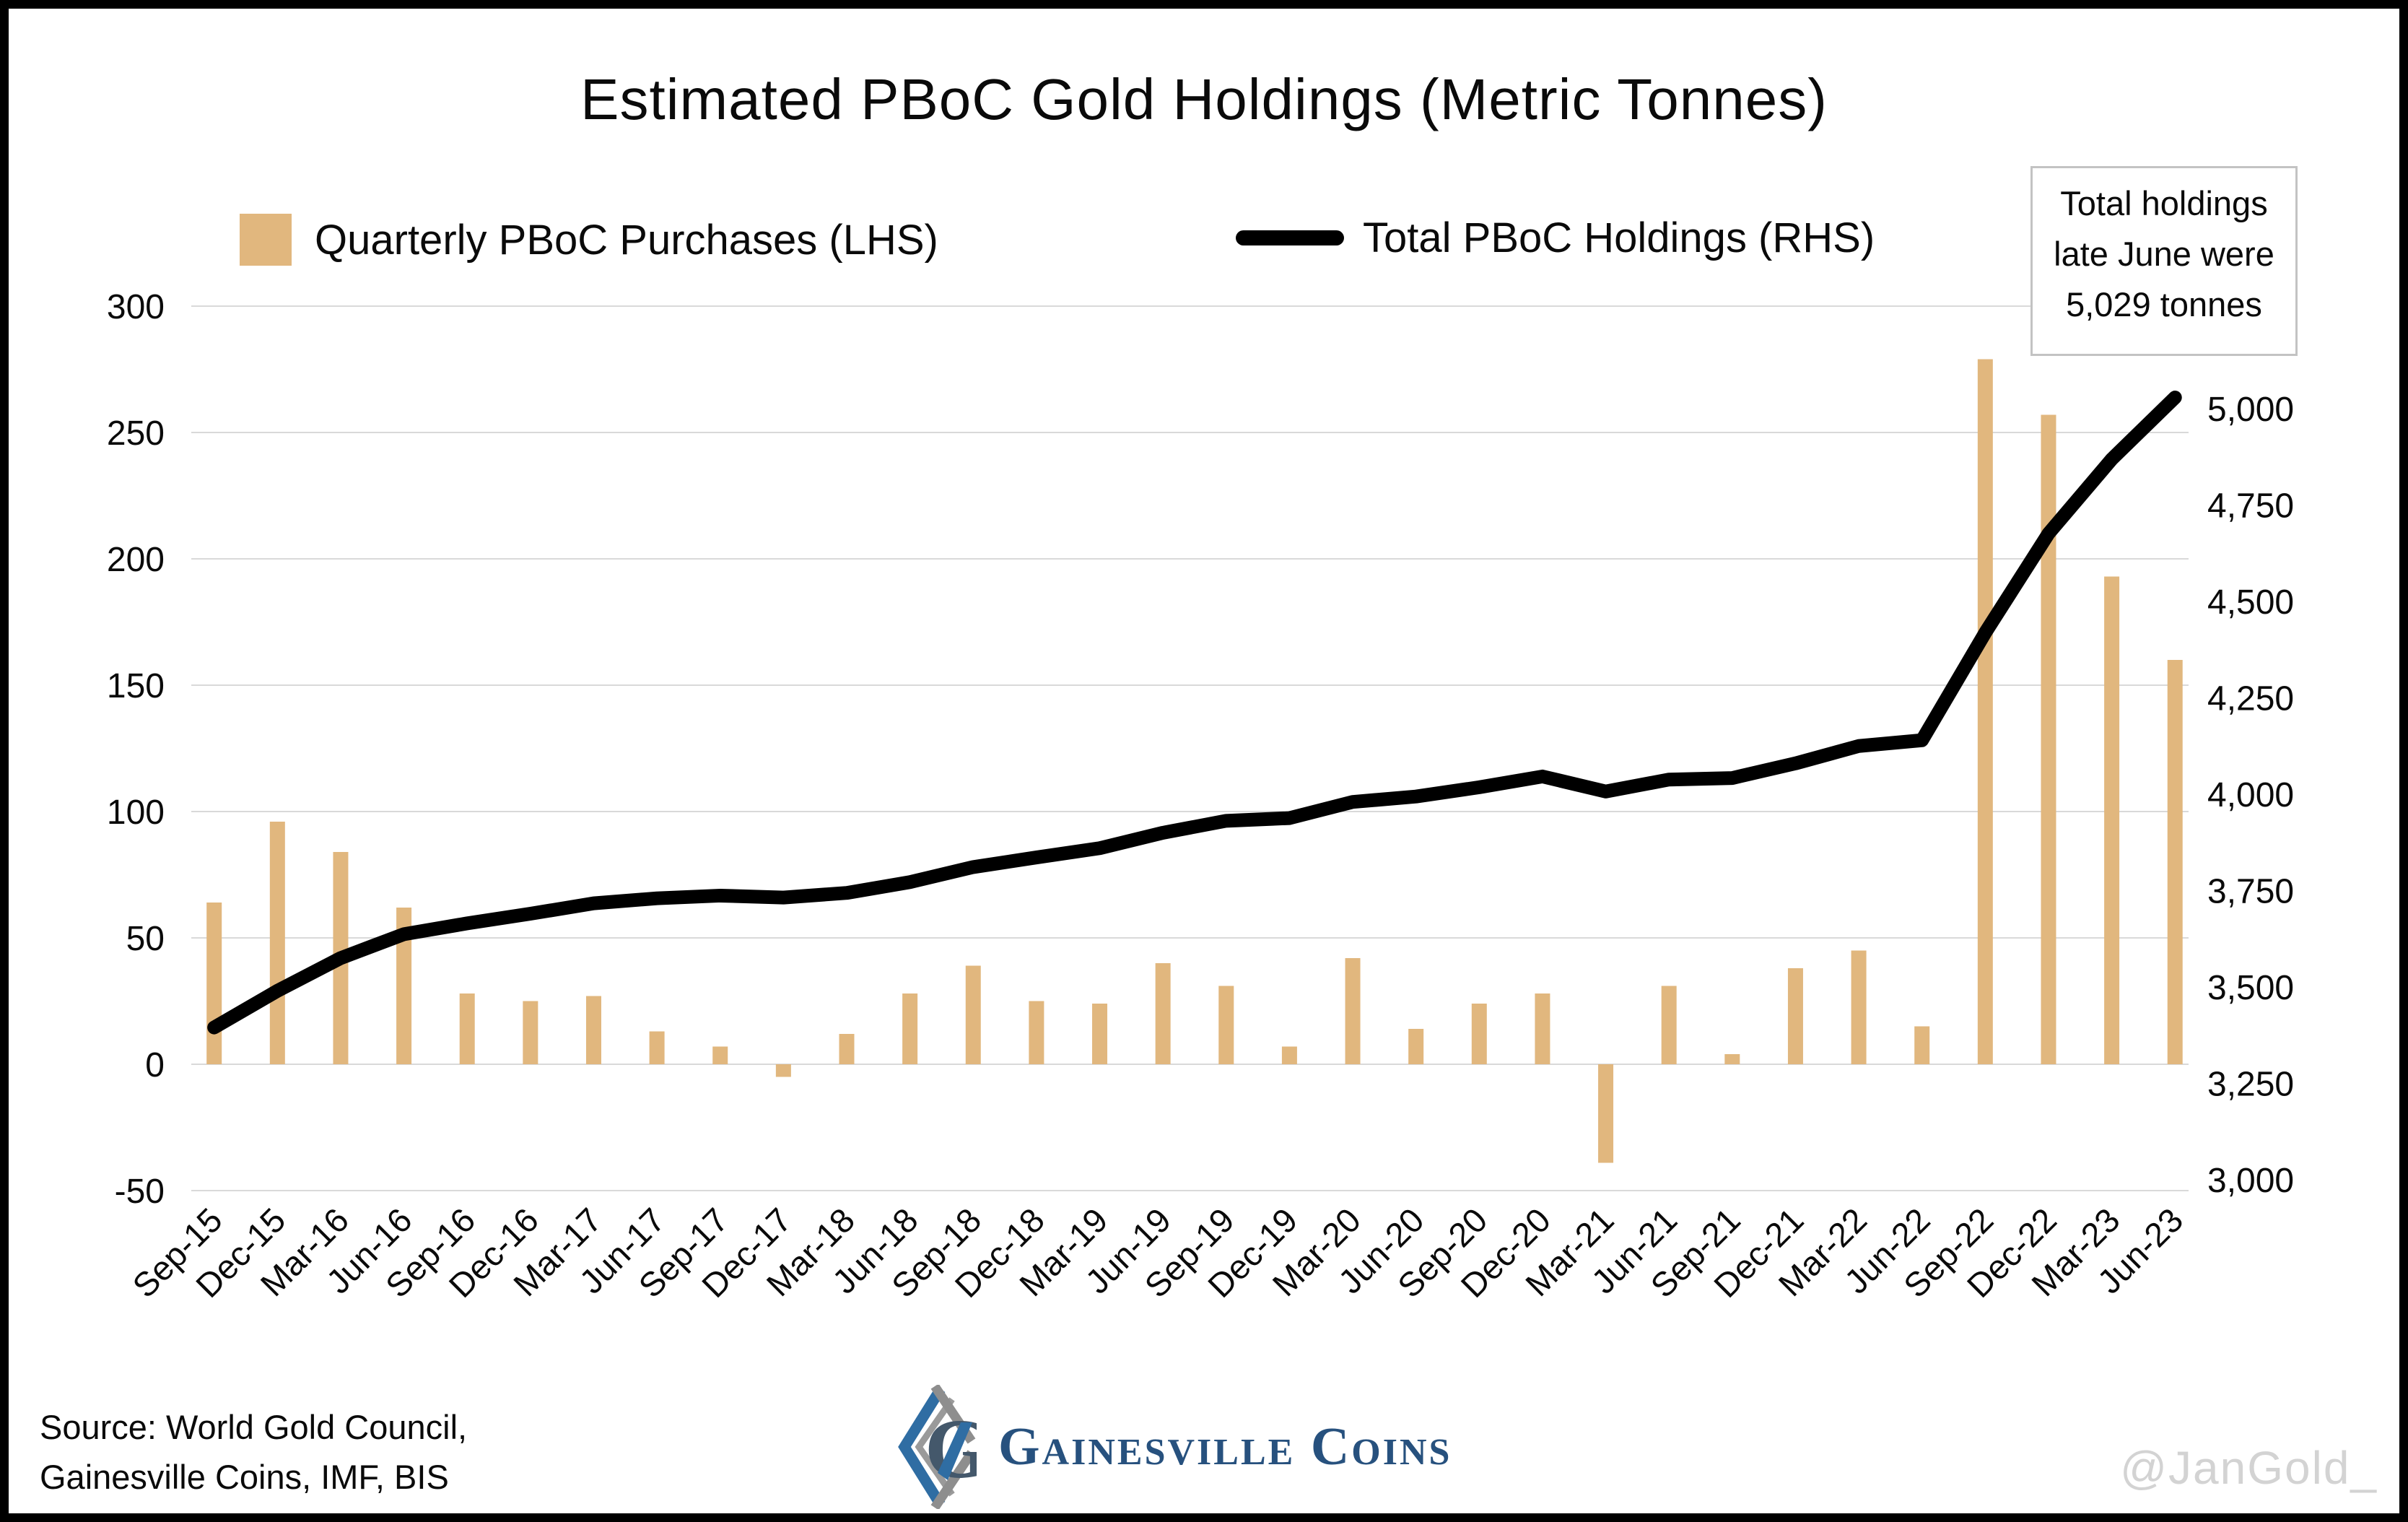 This screenshot has width=2408, height=1522. What do you see at coordinates (2250, 603) in the screenshot?
I see `right-axis-tick-label: 4,500` at bounding box center [2250, 603].